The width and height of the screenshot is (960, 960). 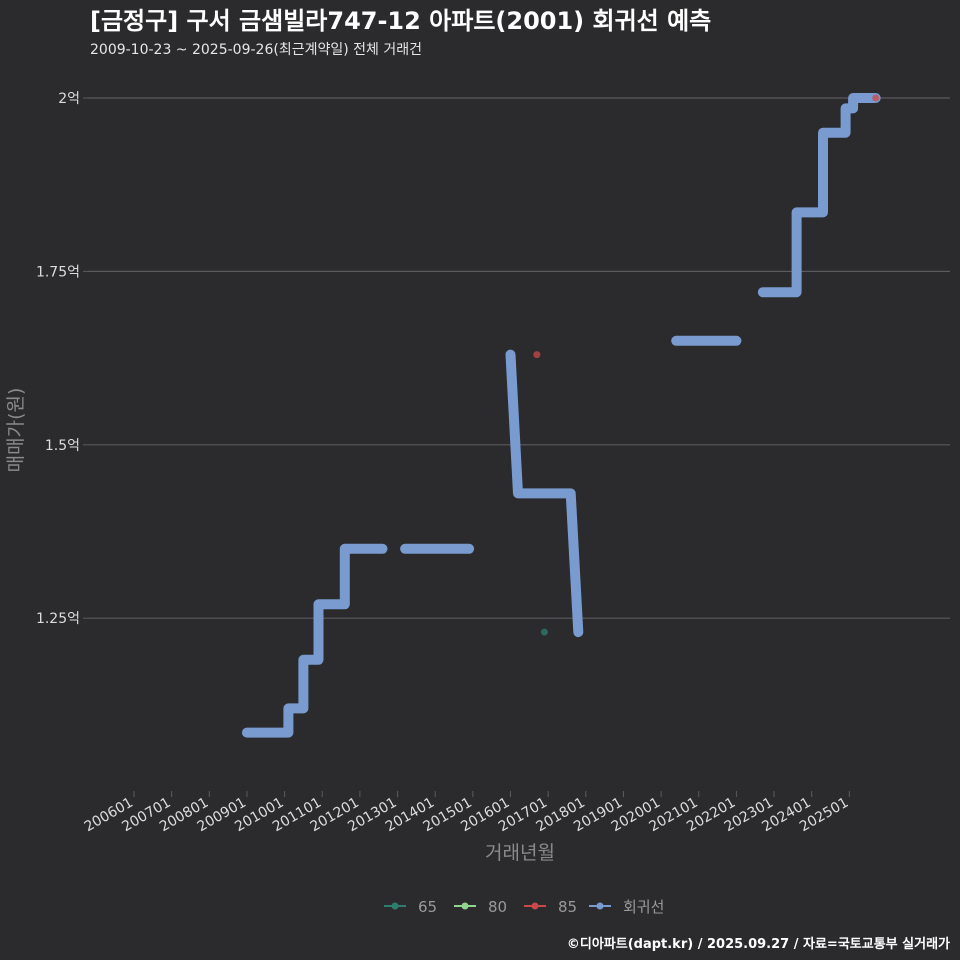 What do you see at coordinates (256, 50) in the screenshot?
I see `chart-subtitle: 2009-10-23 ~ 2025-09-26(최근계약일) 전체 거래건` at bounding box center [256, 50].